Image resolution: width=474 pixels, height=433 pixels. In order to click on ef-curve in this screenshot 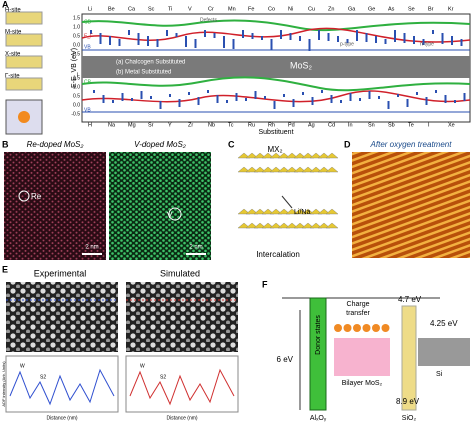, I will do `click(276, 96)`.